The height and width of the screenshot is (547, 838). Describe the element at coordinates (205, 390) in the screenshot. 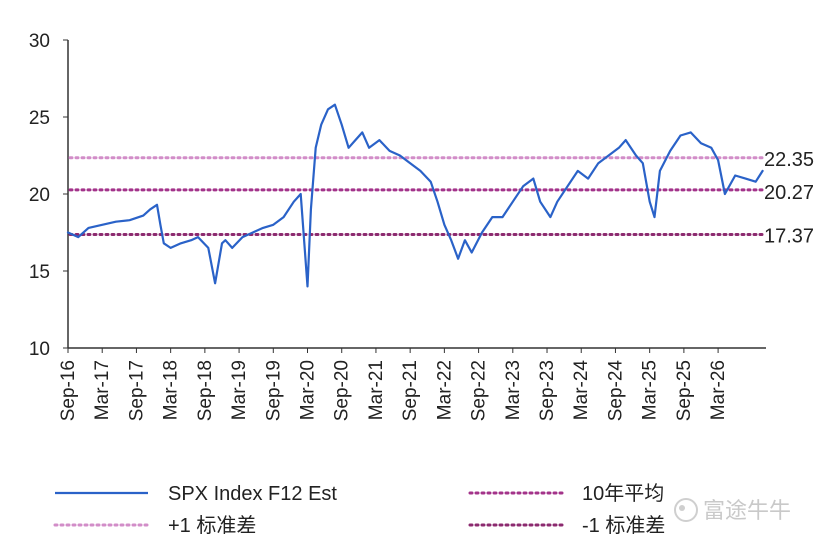

I see `x-tick-label: Sep-18` at that location.